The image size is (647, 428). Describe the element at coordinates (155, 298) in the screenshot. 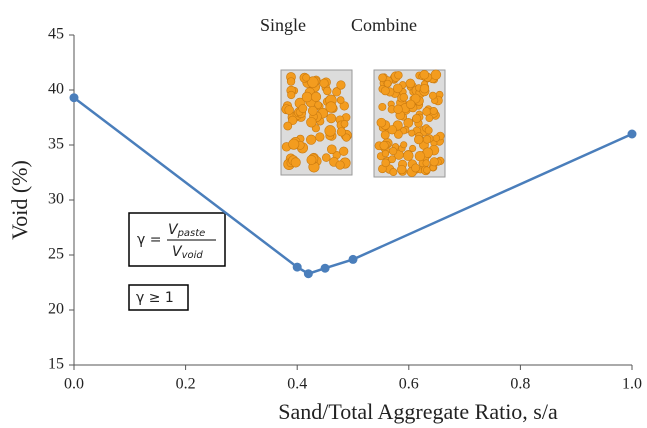

I see `condition: γ ≥ 1` at that location.